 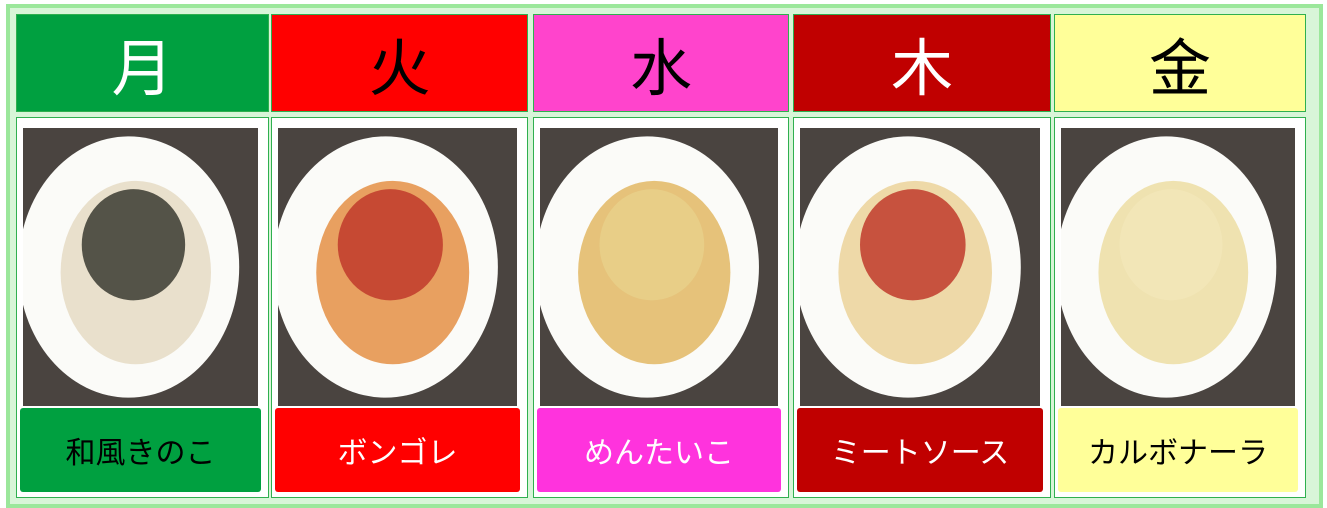 What do you see at coordinates (1178, 450) in the screenshot?
I see `dish-label: カルボナーラ` at bounding box center [1178, 450].